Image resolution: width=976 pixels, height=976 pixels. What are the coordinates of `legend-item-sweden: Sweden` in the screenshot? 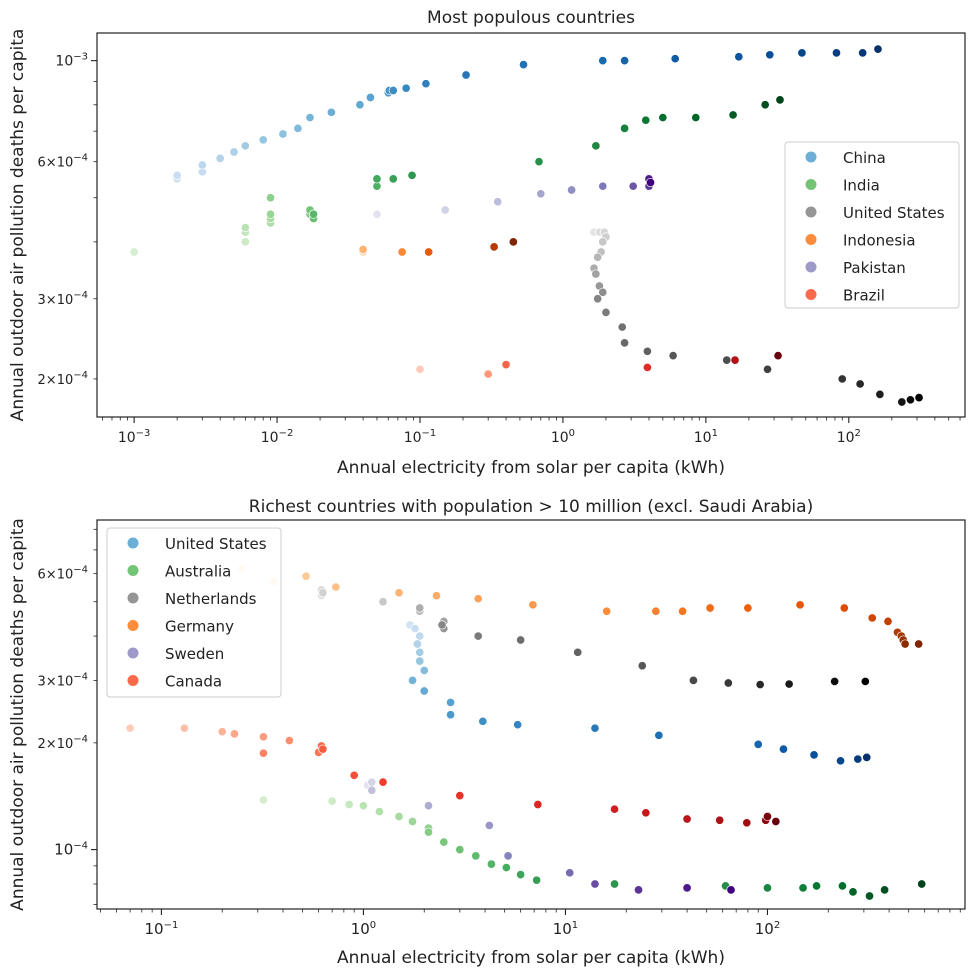 It's located at (175, 654).